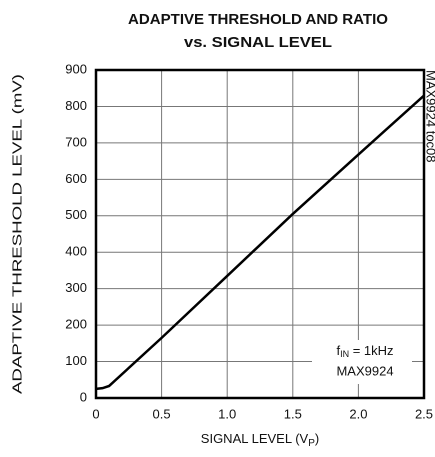 Image resolution: width=435 pixels, height=457 pixels. I want to click on x-tick-label: 1.5, so click(293, 413).